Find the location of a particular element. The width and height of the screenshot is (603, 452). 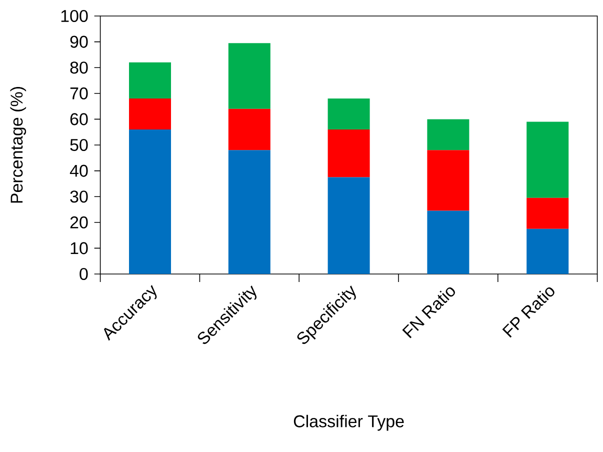

y-tick-label: 60 is located at coordinates (79, 119).